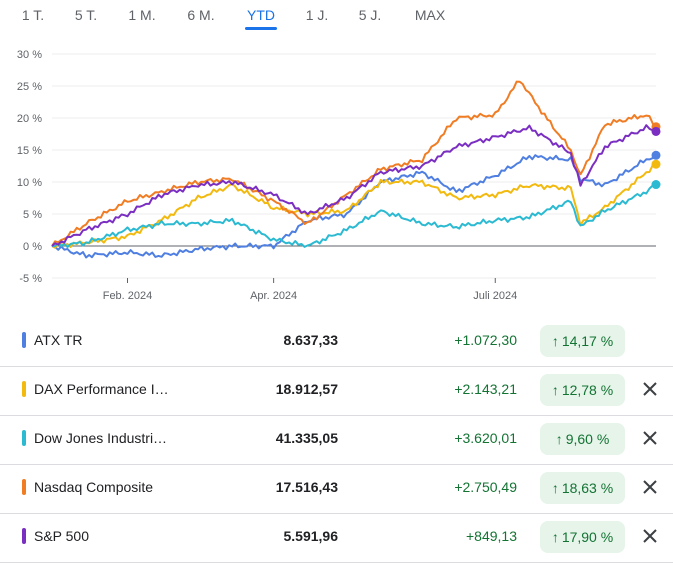 This screenshot has height=569, width=673. Describe the element at coordinates (370, 15) in the screenshot. I see `tab-5-years: 5 J.` at that location.